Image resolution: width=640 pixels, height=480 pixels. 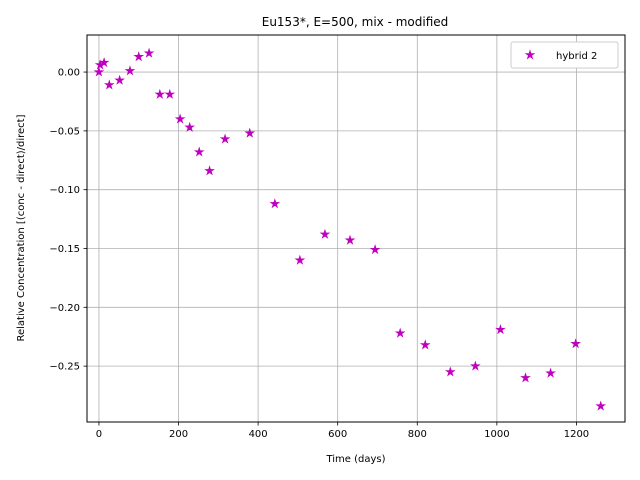 I want to click on legend: hybrid 2, so click(x=564, y=55).